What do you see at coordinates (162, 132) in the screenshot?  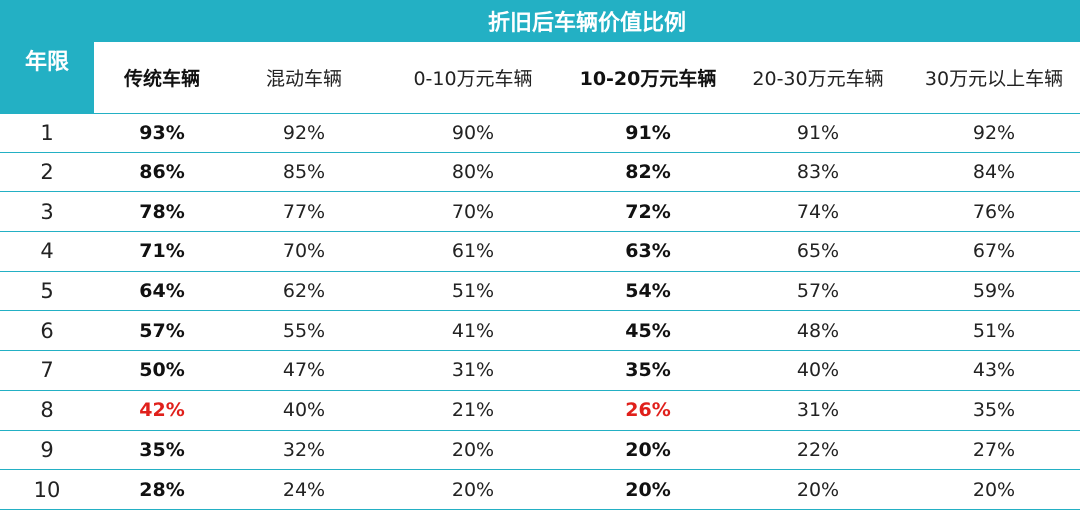 I see `value-cell: 93%` at bounding box center [162, 132].